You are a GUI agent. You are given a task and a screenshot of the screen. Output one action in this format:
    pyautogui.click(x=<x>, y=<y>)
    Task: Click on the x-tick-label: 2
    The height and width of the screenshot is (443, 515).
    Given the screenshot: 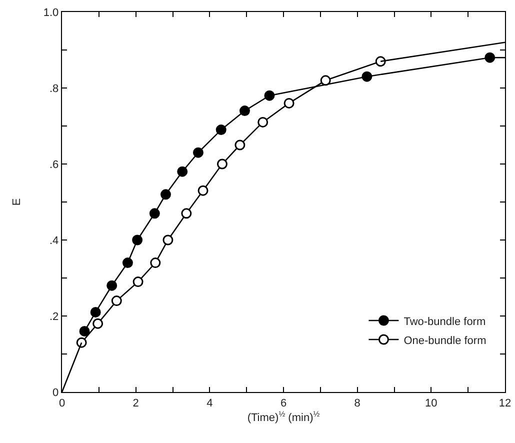 What is the action you would take?
    pyautogui.click(x=135, y=403)
    